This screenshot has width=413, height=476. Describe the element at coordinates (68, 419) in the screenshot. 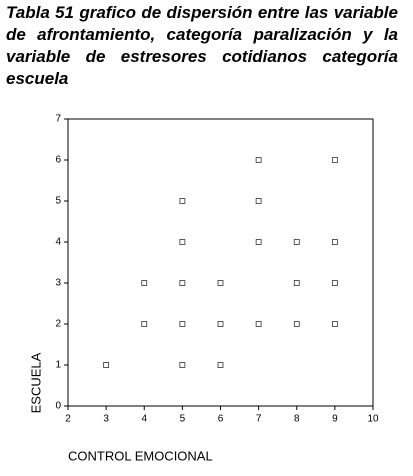

I see `x-tick-label: 2` at that location.